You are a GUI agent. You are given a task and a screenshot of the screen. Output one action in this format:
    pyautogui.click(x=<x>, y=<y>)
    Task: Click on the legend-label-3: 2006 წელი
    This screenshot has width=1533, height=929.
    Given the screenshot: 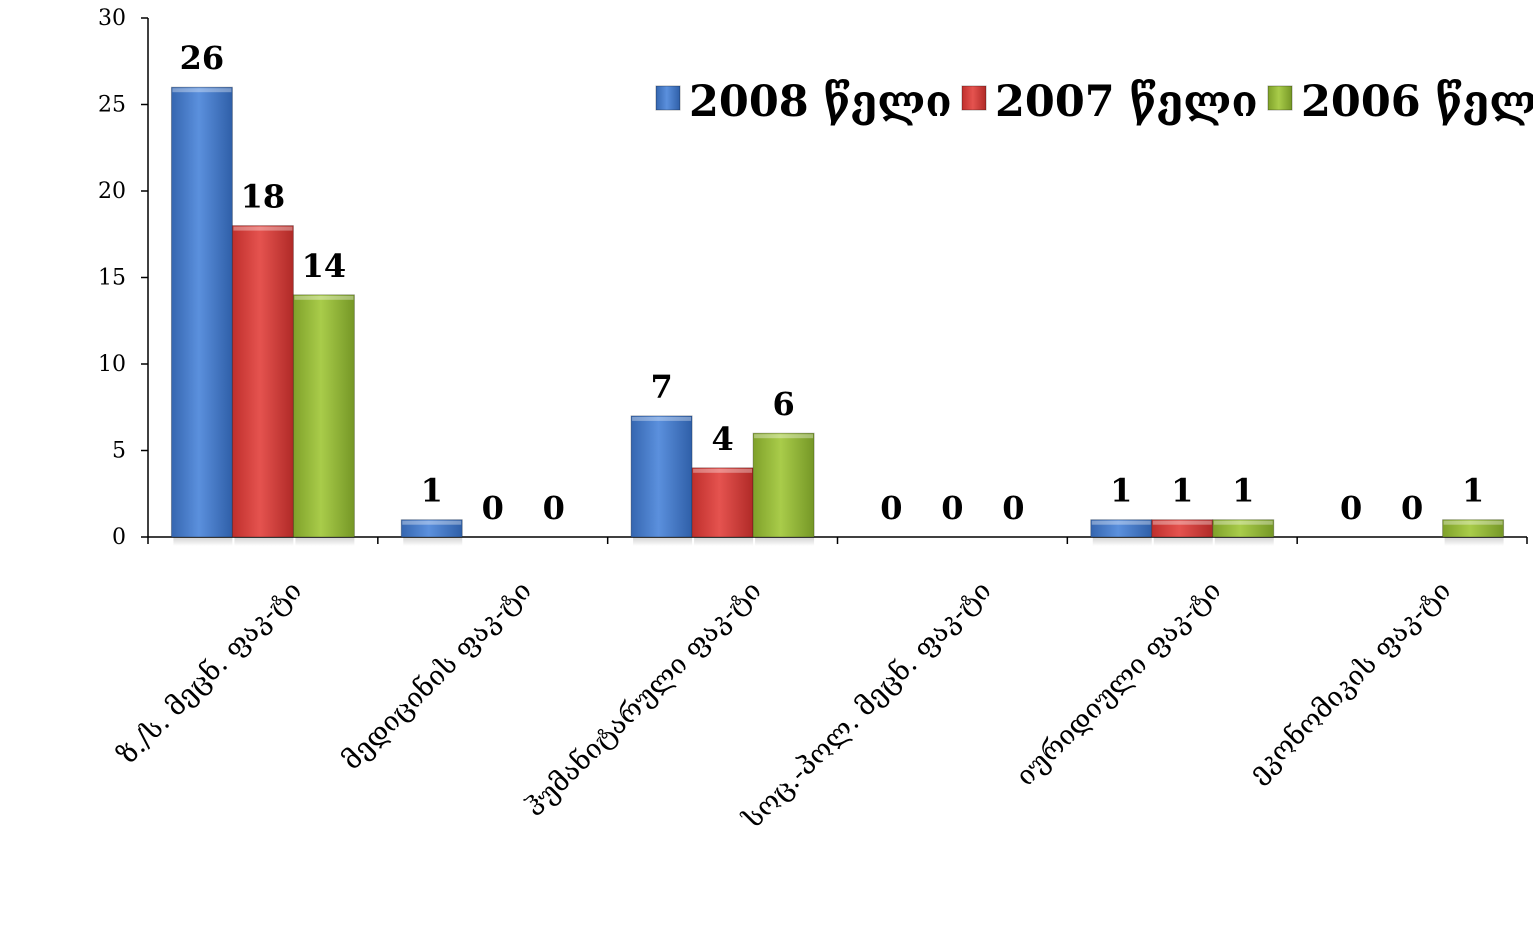 What is the action you would take?
    pyautogui.click(x=1417, y=102)
    